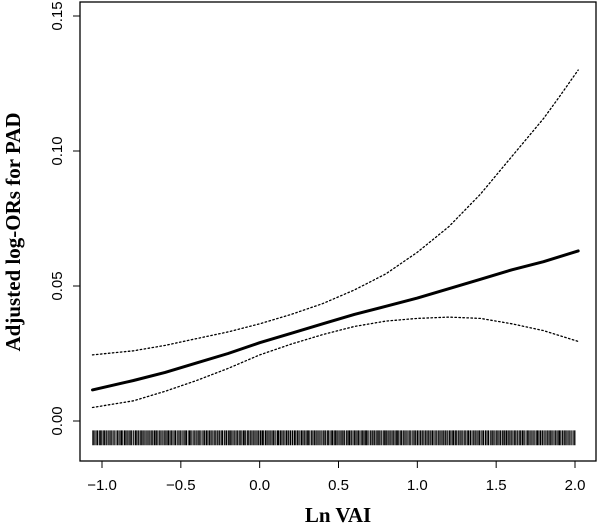  What do you see at coordinates (338, 515) in the screenshot?
I see `x-axis-title: Ln VAI` at bounding box center [338, 515].